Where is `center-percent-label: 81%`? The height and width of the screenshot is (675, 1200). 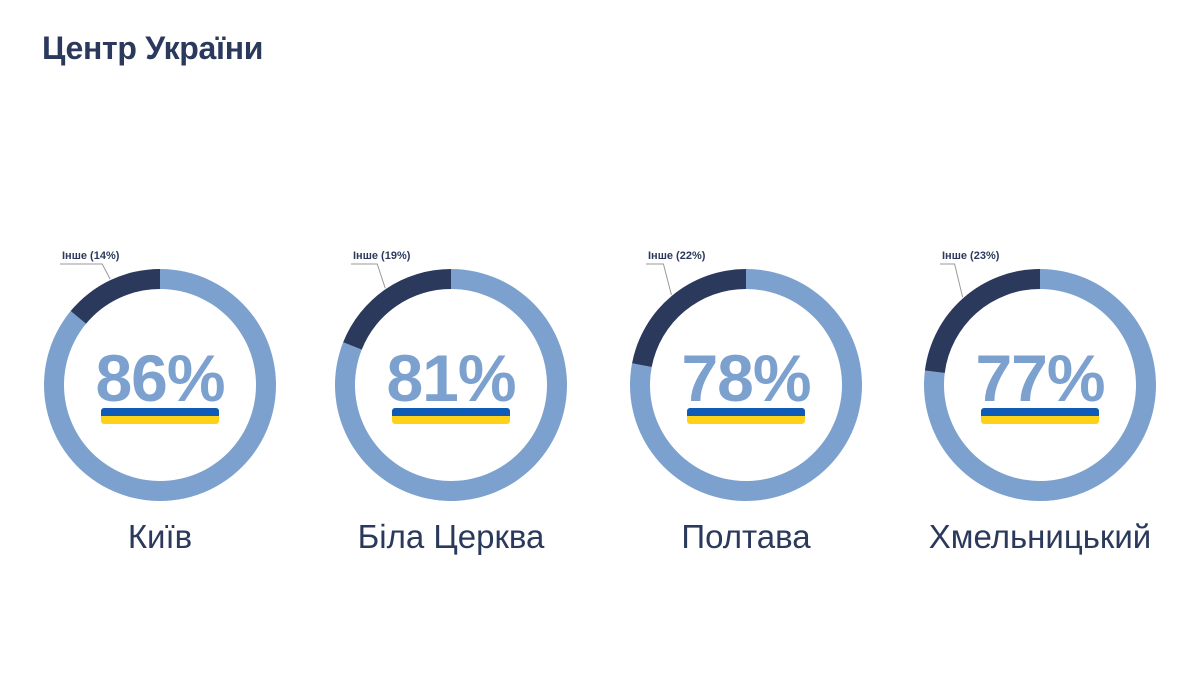
center-percent-label: 81% is located at coordinates (451, 378).